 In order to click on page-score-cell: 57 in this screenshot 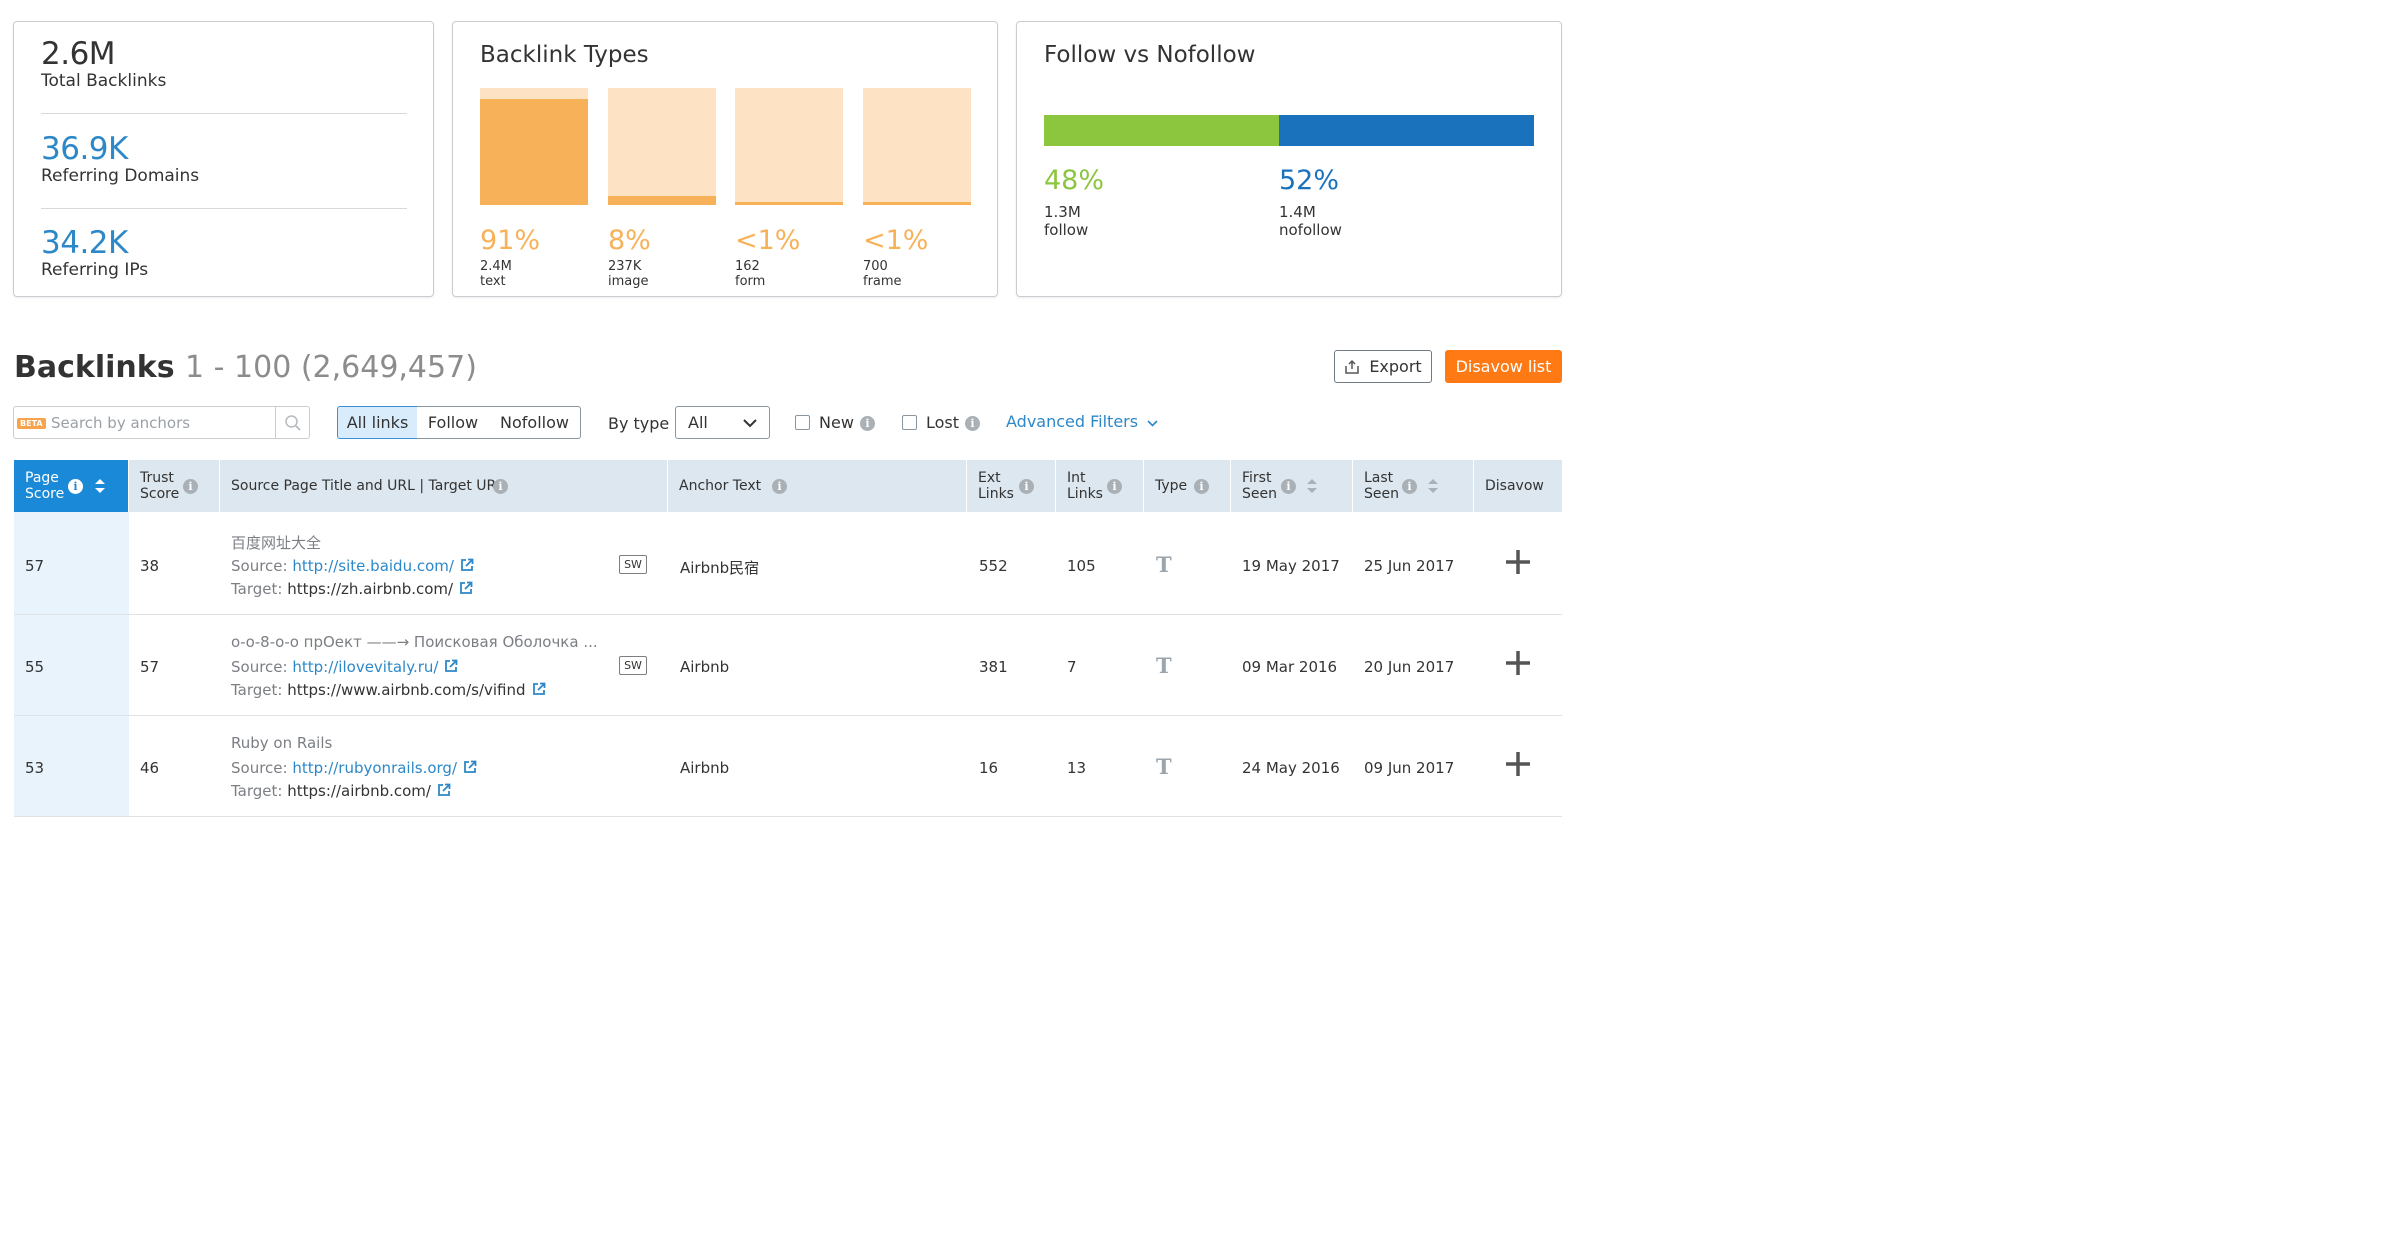, I will do `click(35, 566)`.